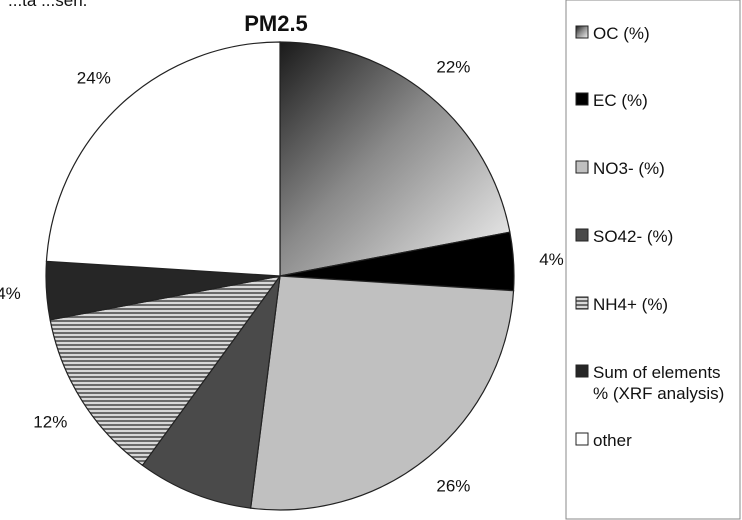  I want to click on legend-label-4: SO42- (%), so click(633, 236).